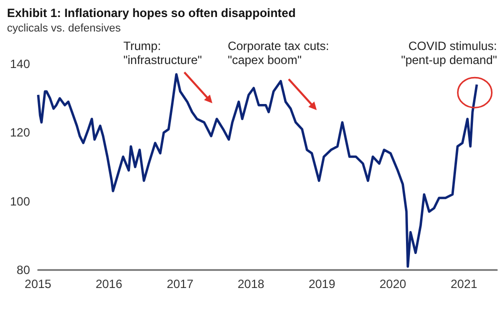 Image resolution: width=500 pixels, height=320 pixels. What do you see at coordinates (109, 284) in the screenshot?
I see `x-tick-label: 2016` at bounding box center [109, 284].